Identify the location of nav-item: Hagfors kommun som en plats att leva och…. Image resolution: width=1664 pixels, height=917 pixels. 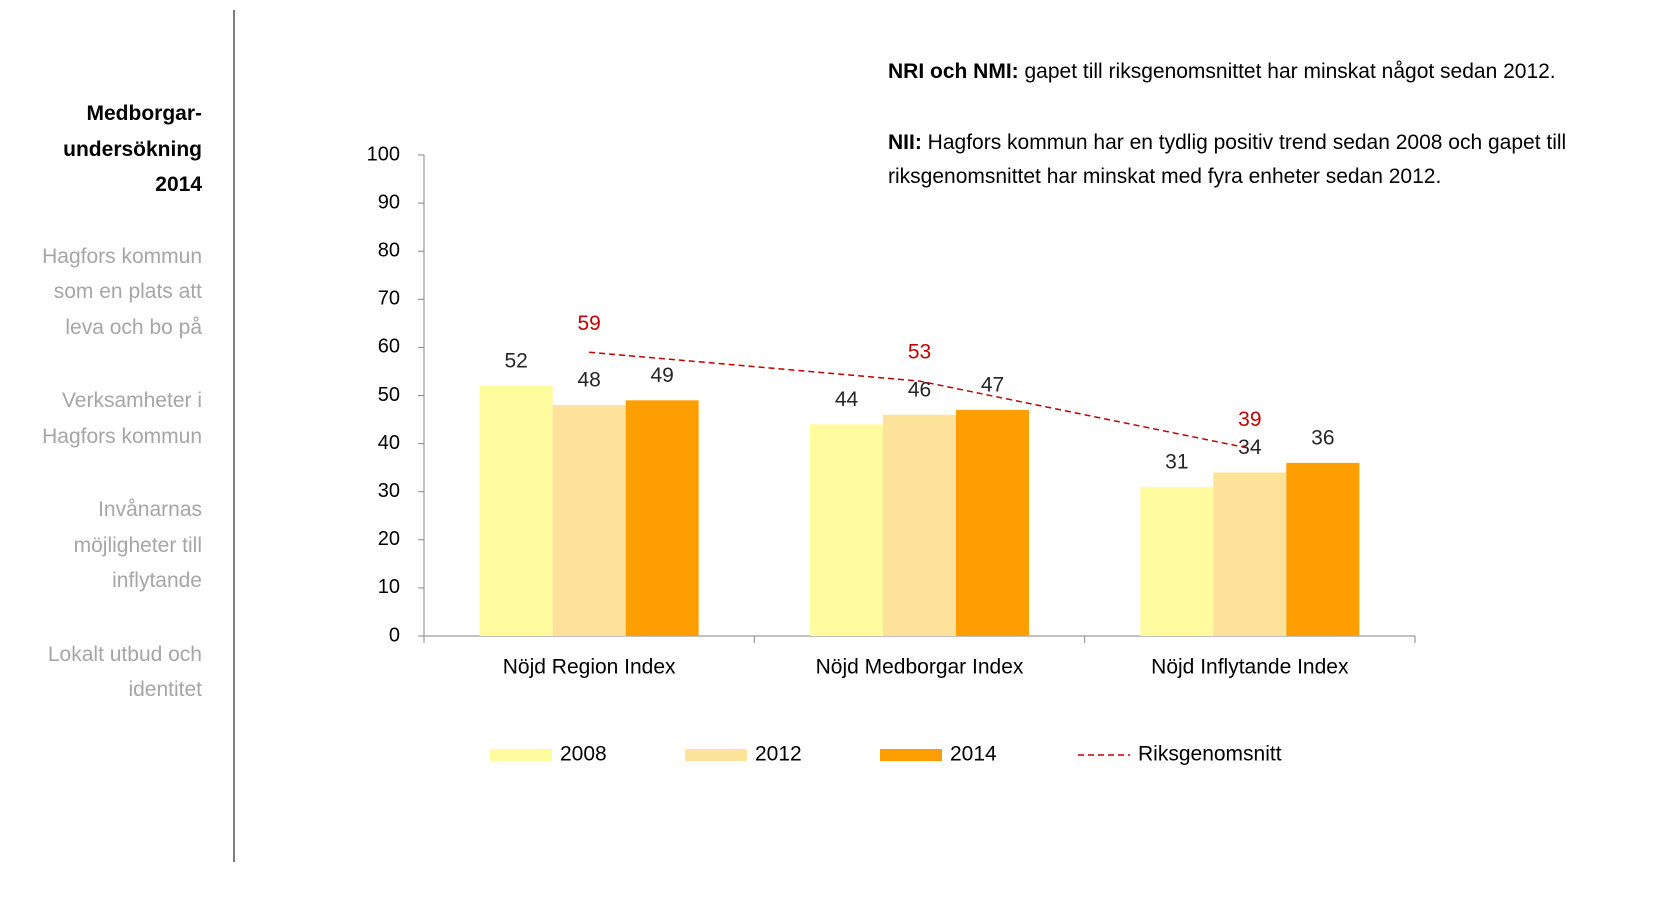
(122, 291).